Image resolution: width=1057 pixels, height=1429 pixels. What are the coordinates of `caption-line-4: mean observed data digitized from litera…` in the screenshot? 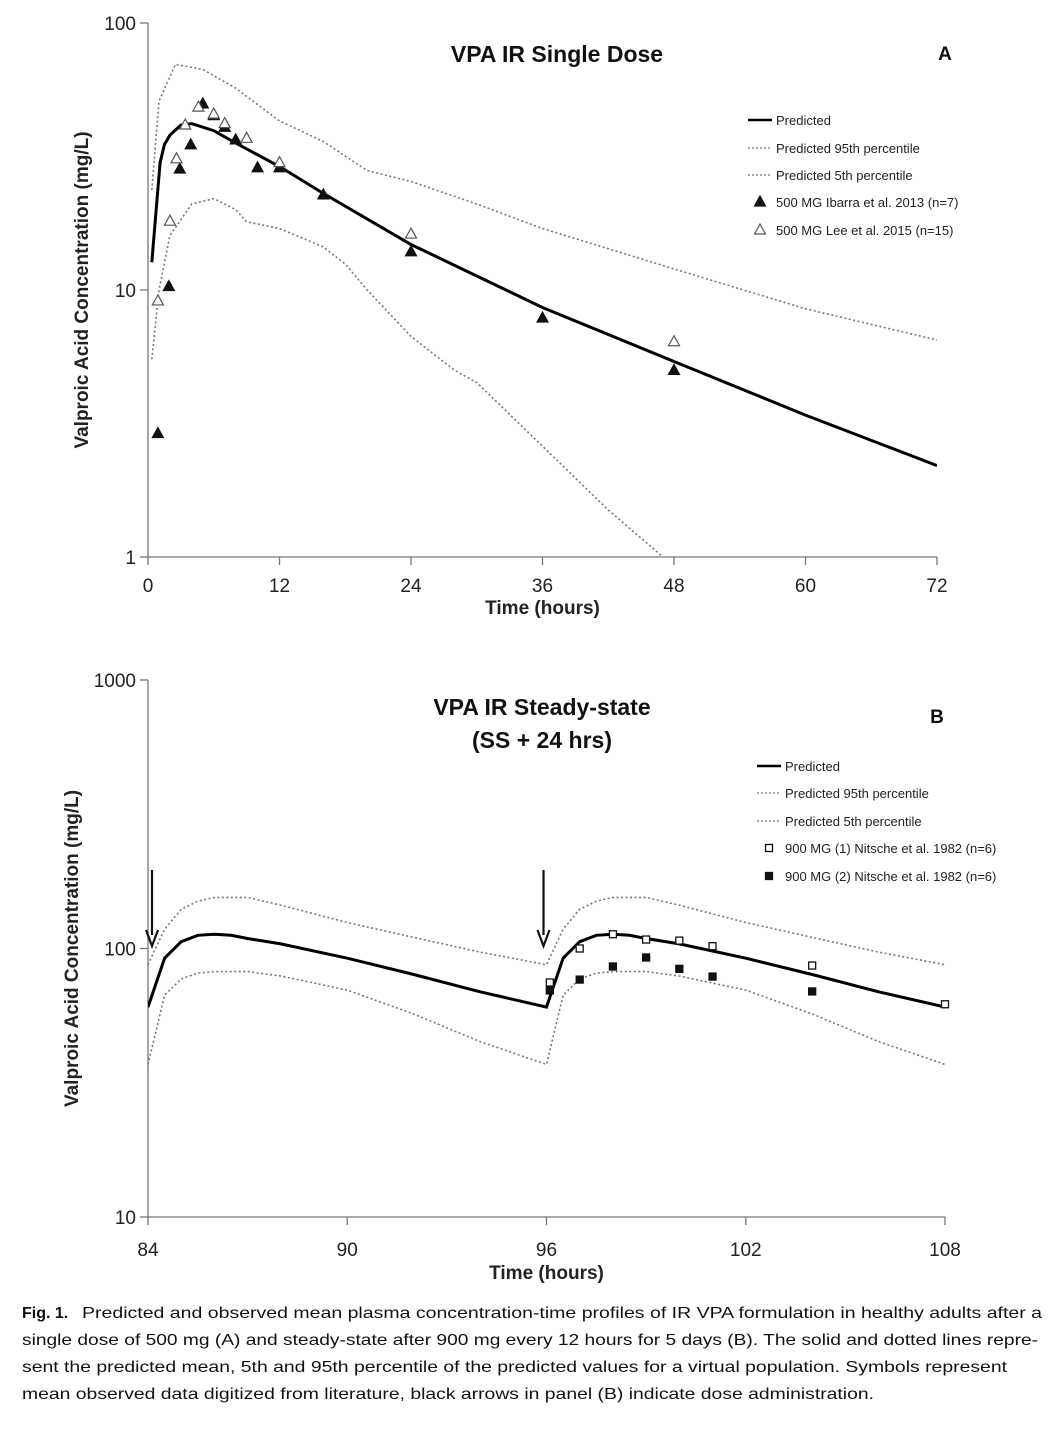 It's located at (448, 1394).